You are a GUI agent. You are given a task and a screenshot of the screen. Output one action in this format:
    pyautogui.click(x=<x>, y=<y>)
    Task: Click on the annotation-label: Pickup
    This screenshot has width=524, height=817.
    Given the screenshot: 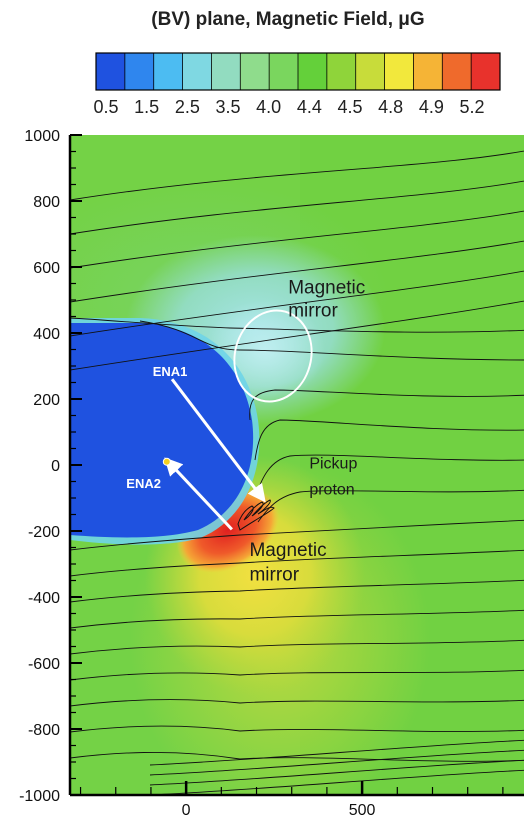 What is the action you would take?
    pyautogui.click(x=333, y=463)
    